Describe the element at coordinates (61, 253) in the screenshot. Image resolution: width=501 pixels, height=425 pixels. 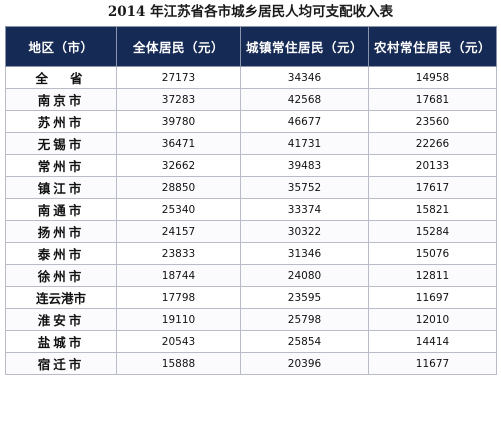
I see `region-cell: 泰州市` at that location.